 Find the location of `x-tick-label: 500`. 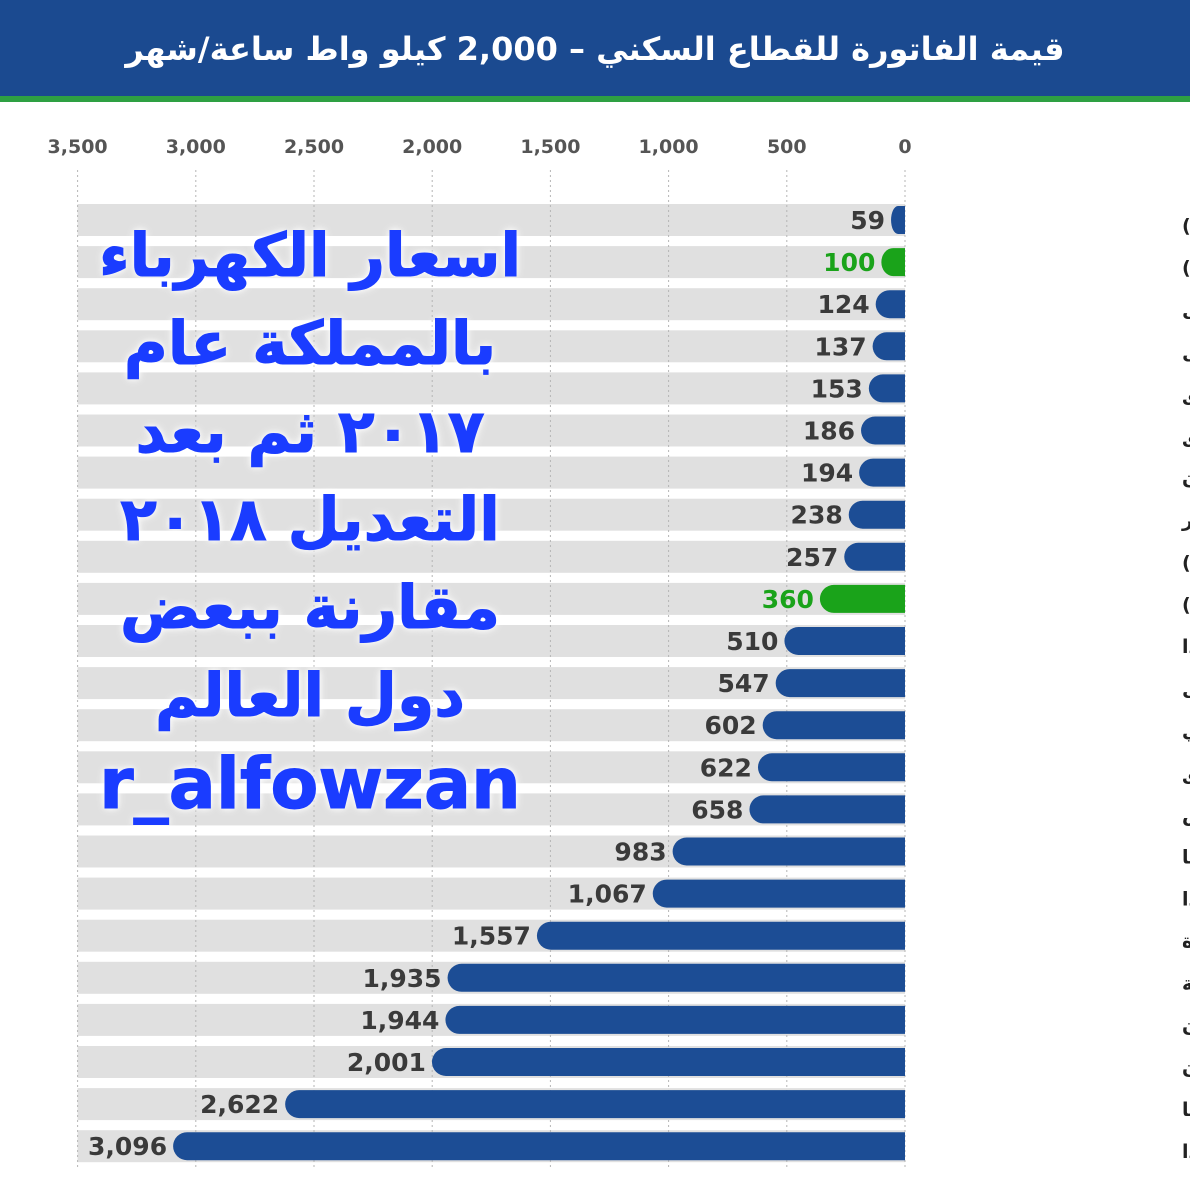

x-tick-label: 500 is located at coordinates (787, 147).